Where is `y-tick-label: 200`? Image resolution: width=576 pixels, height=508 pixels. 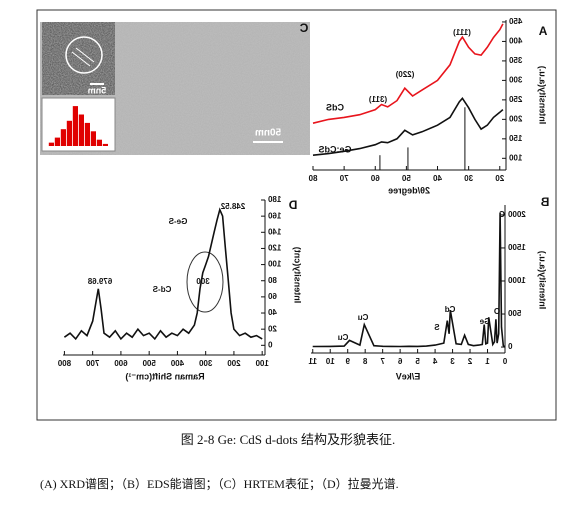
y-tick-label: 200 is located at coordinates (515, 118).